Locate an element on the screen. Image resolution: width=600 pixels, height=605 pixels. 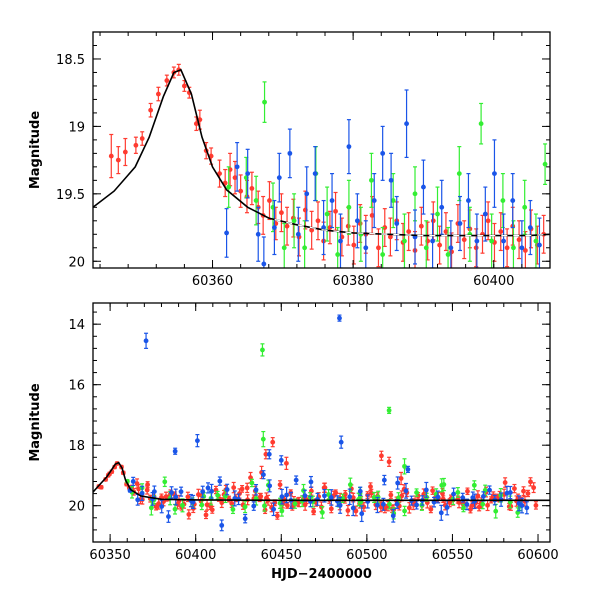
series-0-outlier-point is located at coordinates (286, 463).